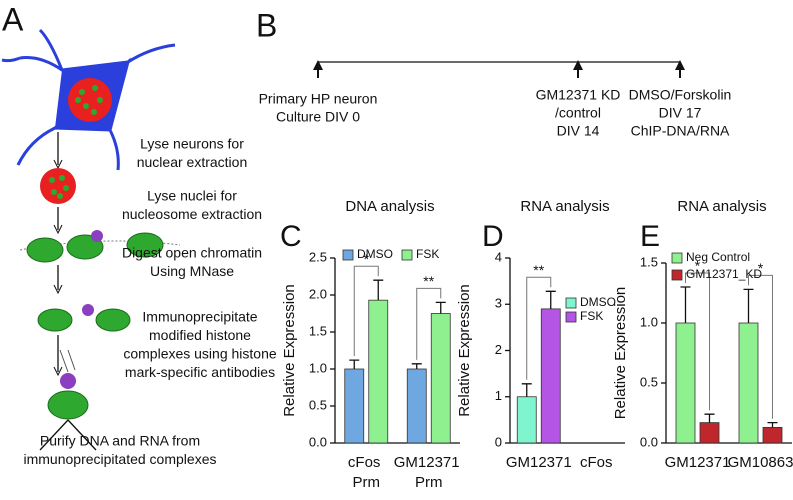  I want to click on y-tick-label: 4, so click(498, 256).